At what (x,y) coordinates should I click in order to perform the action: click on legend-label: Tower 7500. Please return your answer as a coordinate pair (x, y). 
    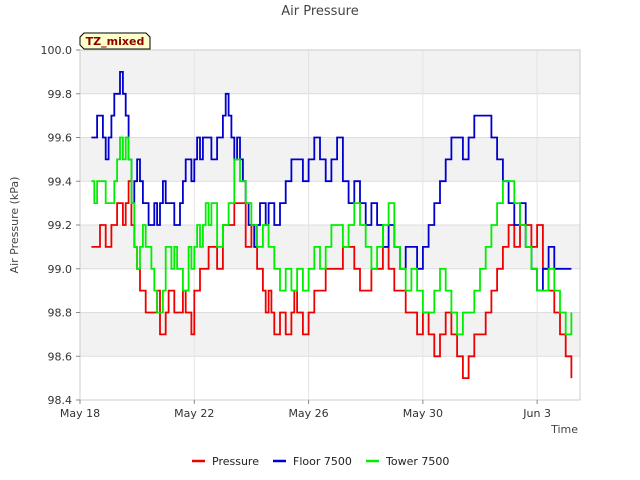
    Looking at the image, I should click on (417, 461).